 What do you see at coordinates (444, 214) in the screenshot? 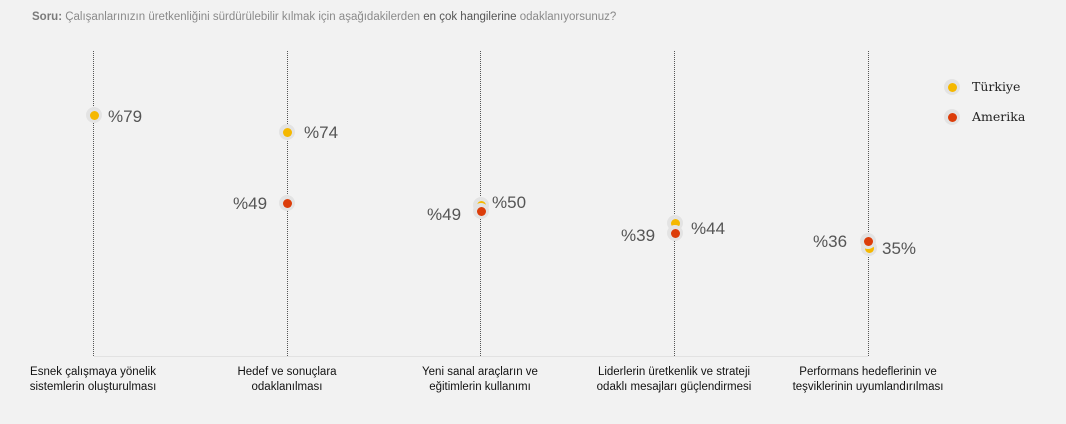
I see `amerika-value-3: %49` at bounding box center [444, 214].